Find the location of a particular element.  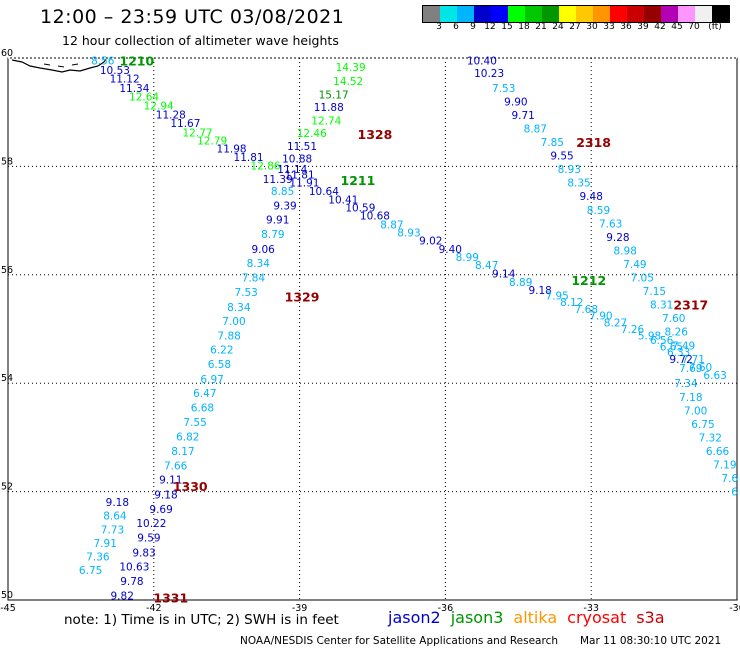

wave-height-value: 6.66 is located at coordinates (718, 452).